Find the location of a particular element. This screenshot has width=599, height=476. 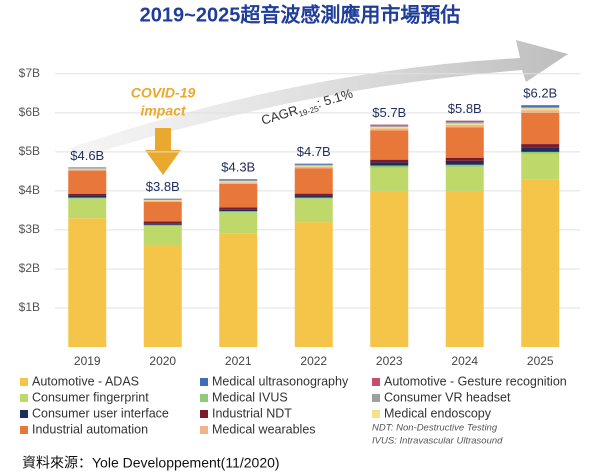

note: IVUS: Intravascular Ultrasound is located at coordinates (437, 441).